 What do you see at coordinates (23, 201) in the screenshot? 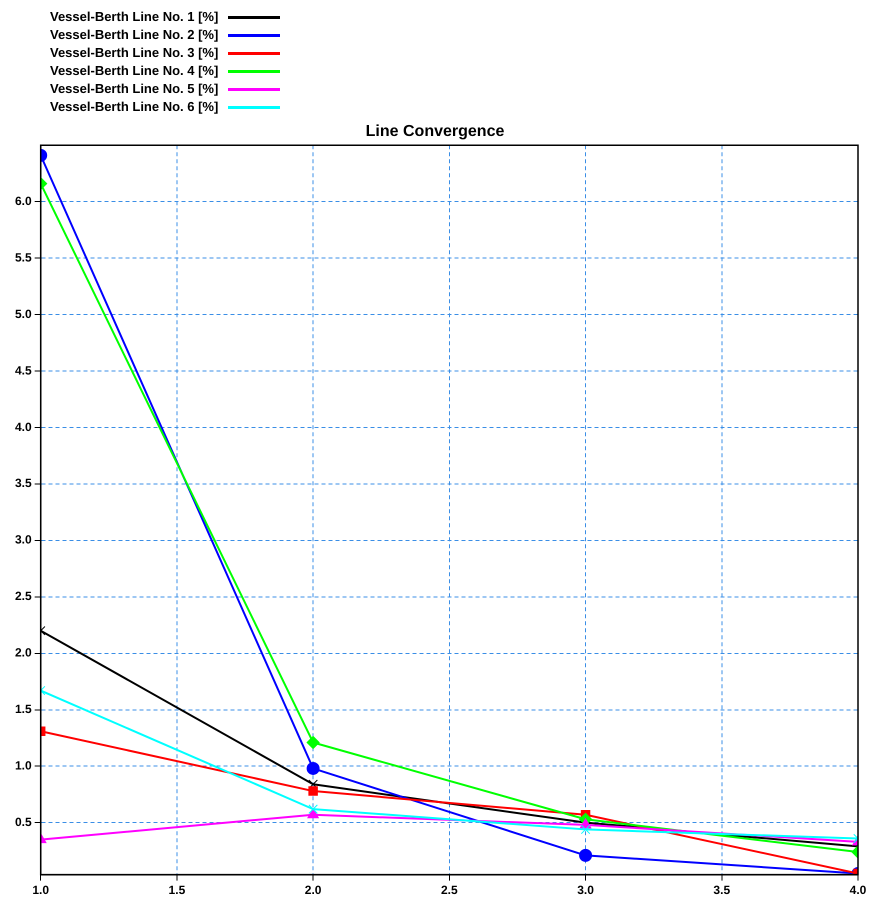
I see `y-tick-label: 6.0` at bounding box center [23, 201].